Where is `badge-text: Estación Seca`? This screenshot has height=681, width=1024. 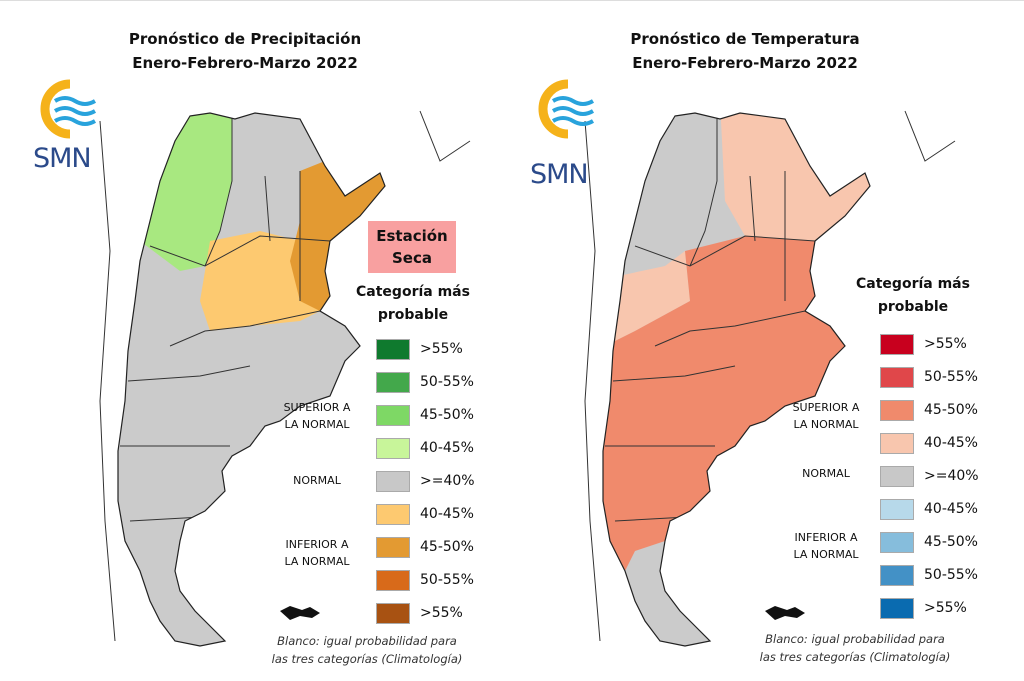
badge-text: Estación Seca is located at coordinates (412, 247).